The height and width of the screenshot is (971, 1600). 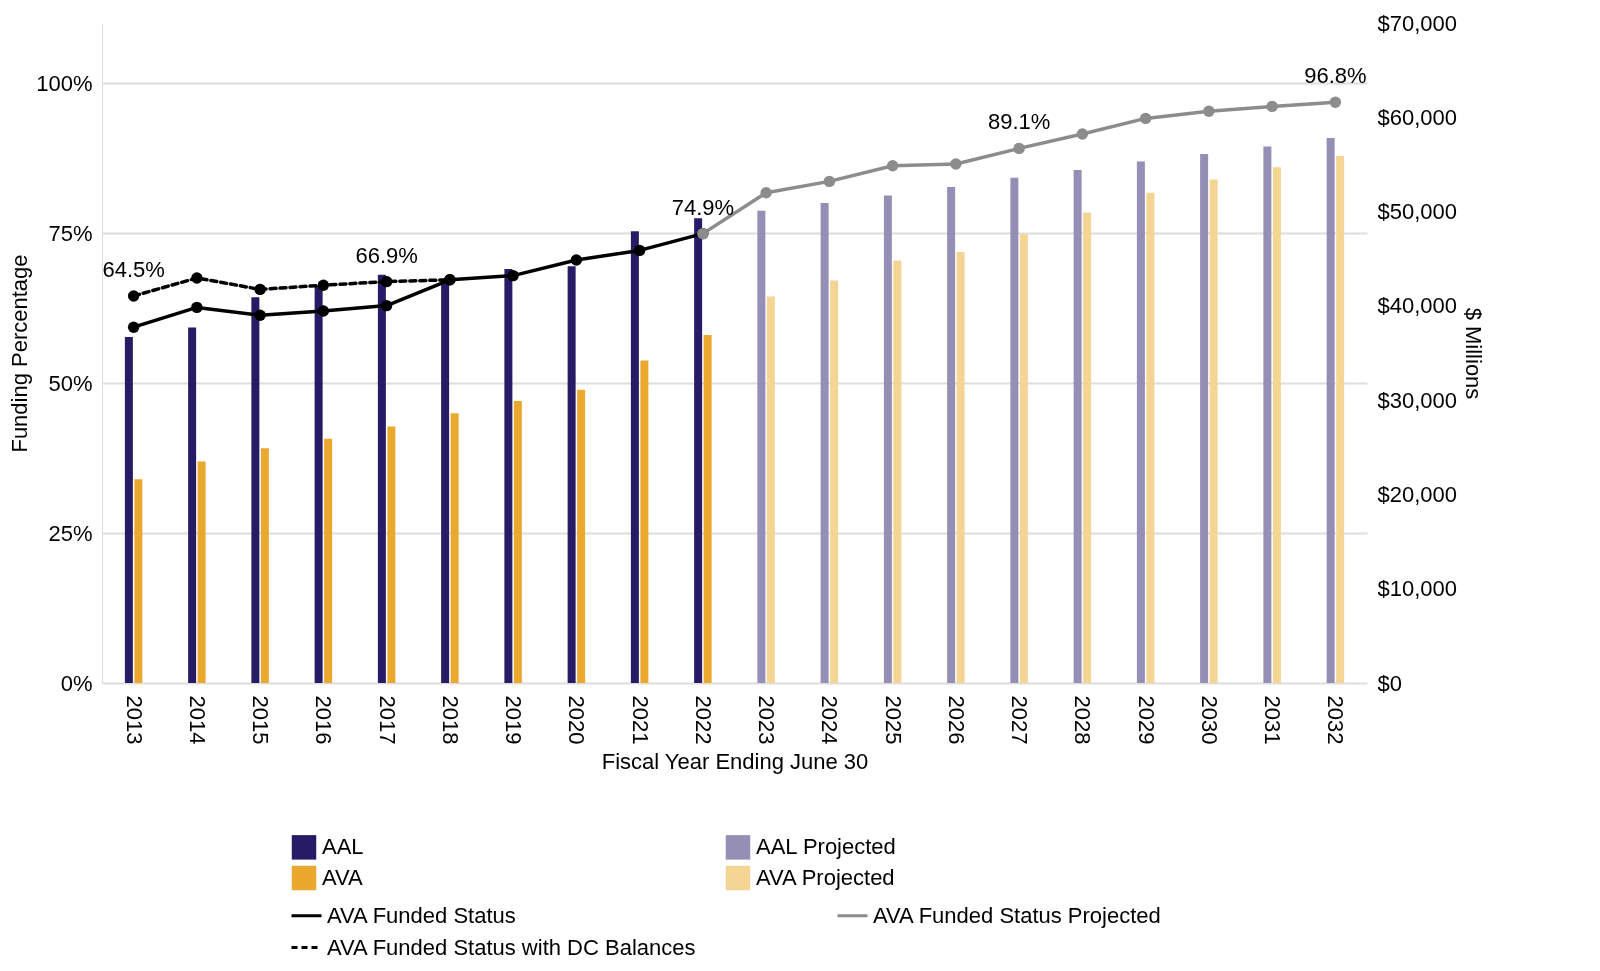 What do you see at coordinates (134, 720) in the screenshot?
I see `x-tick-label: 2013` at bounding box center [134, 720].